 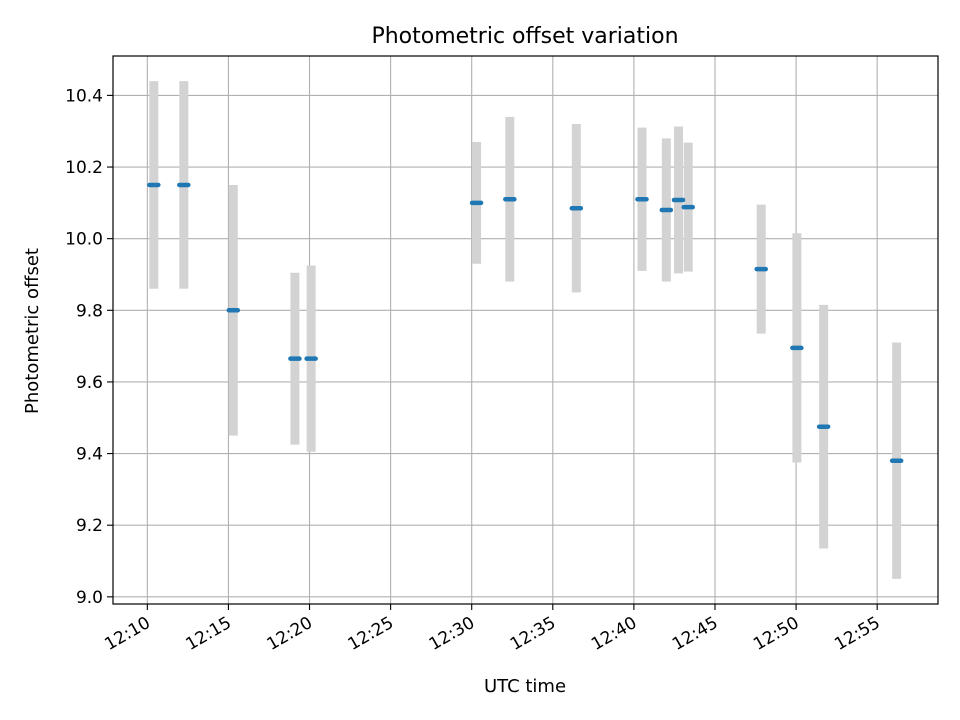 What do you see at coordinates (89, 455) in the screenshot?
I see `y-tick-label: 9.4` at bounding box center [89, 455].